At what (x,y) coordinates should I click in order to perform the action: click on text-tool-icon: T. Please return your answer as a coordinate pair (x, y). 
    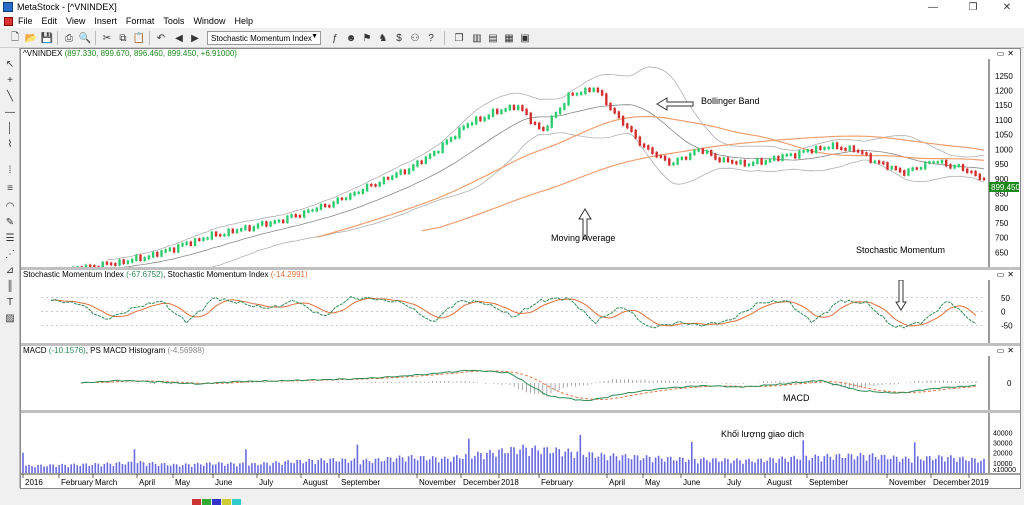
    Looking at the image, I should click on (10, 302).